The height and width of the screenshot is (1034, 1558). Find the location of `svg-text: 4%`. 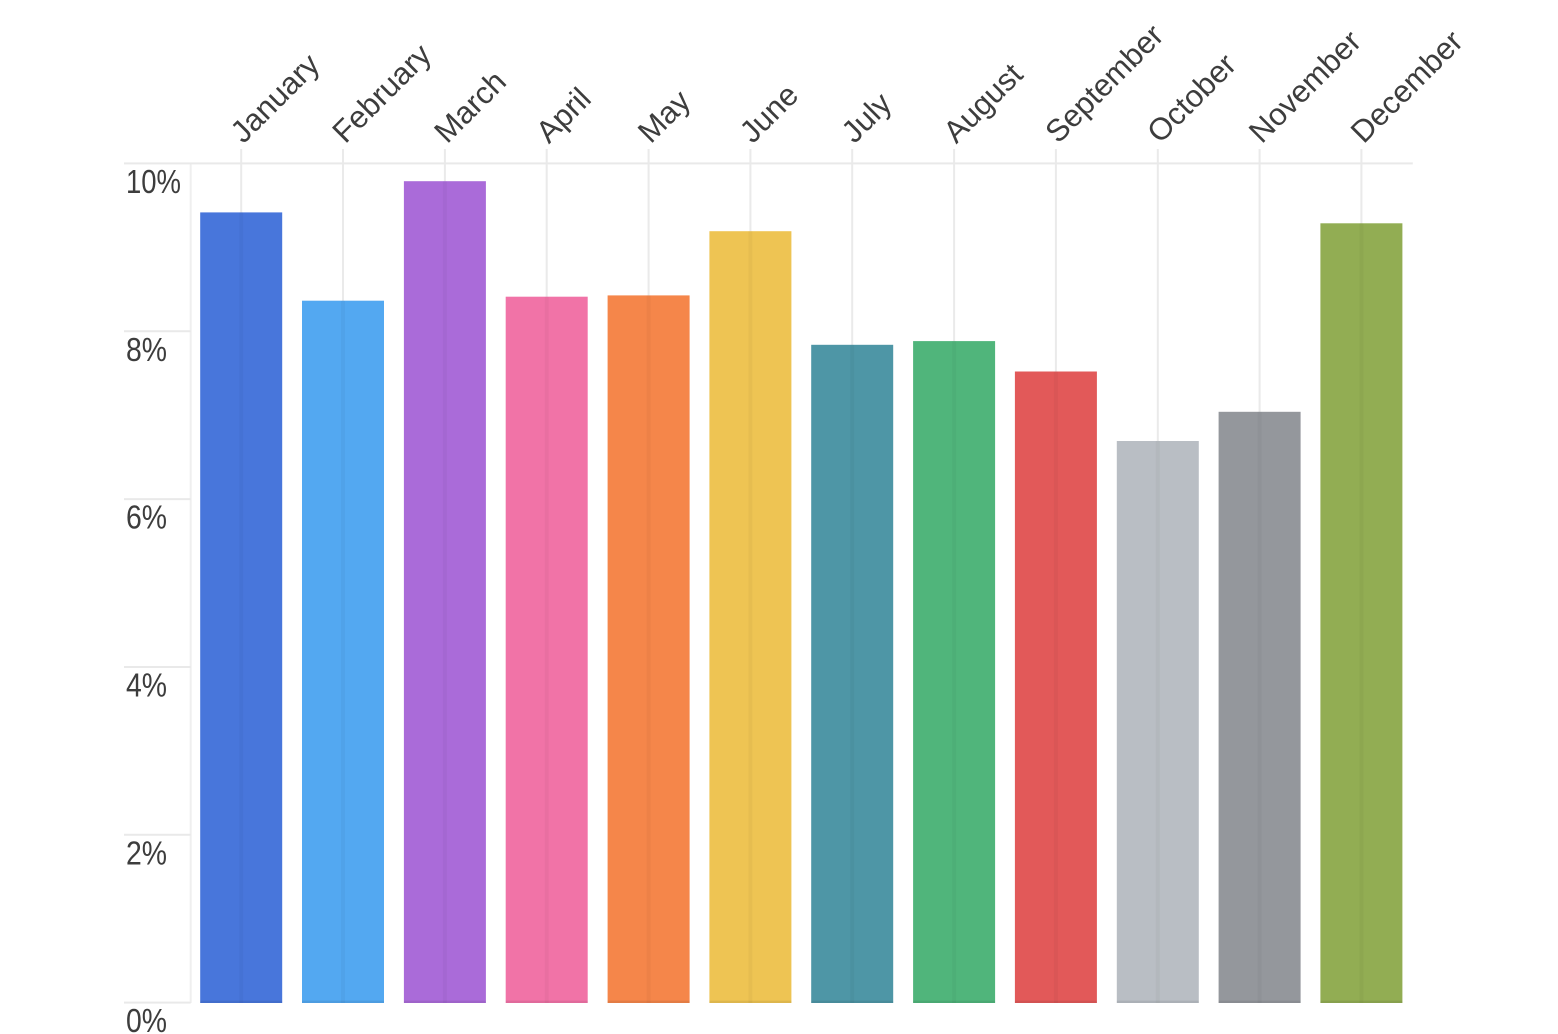

svg-text: 4% is located at coordinates (146, 685).